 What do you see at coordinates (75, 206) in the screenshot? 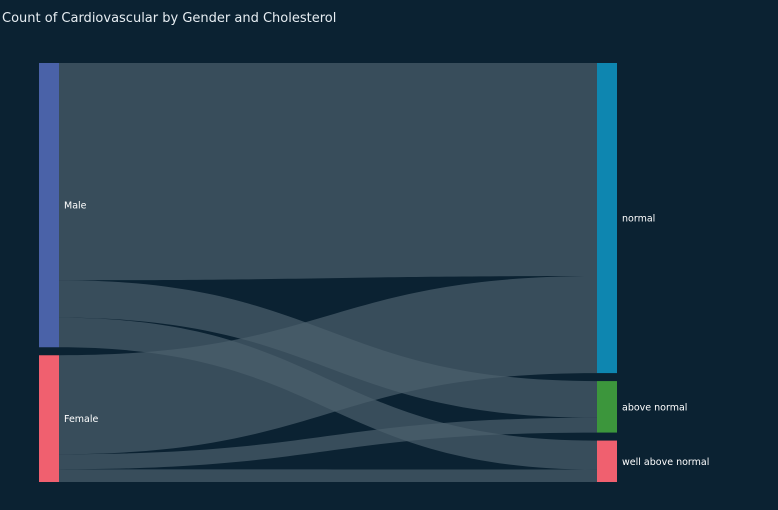
I see `node-label-male: Male` at bounding box center [75, 206].